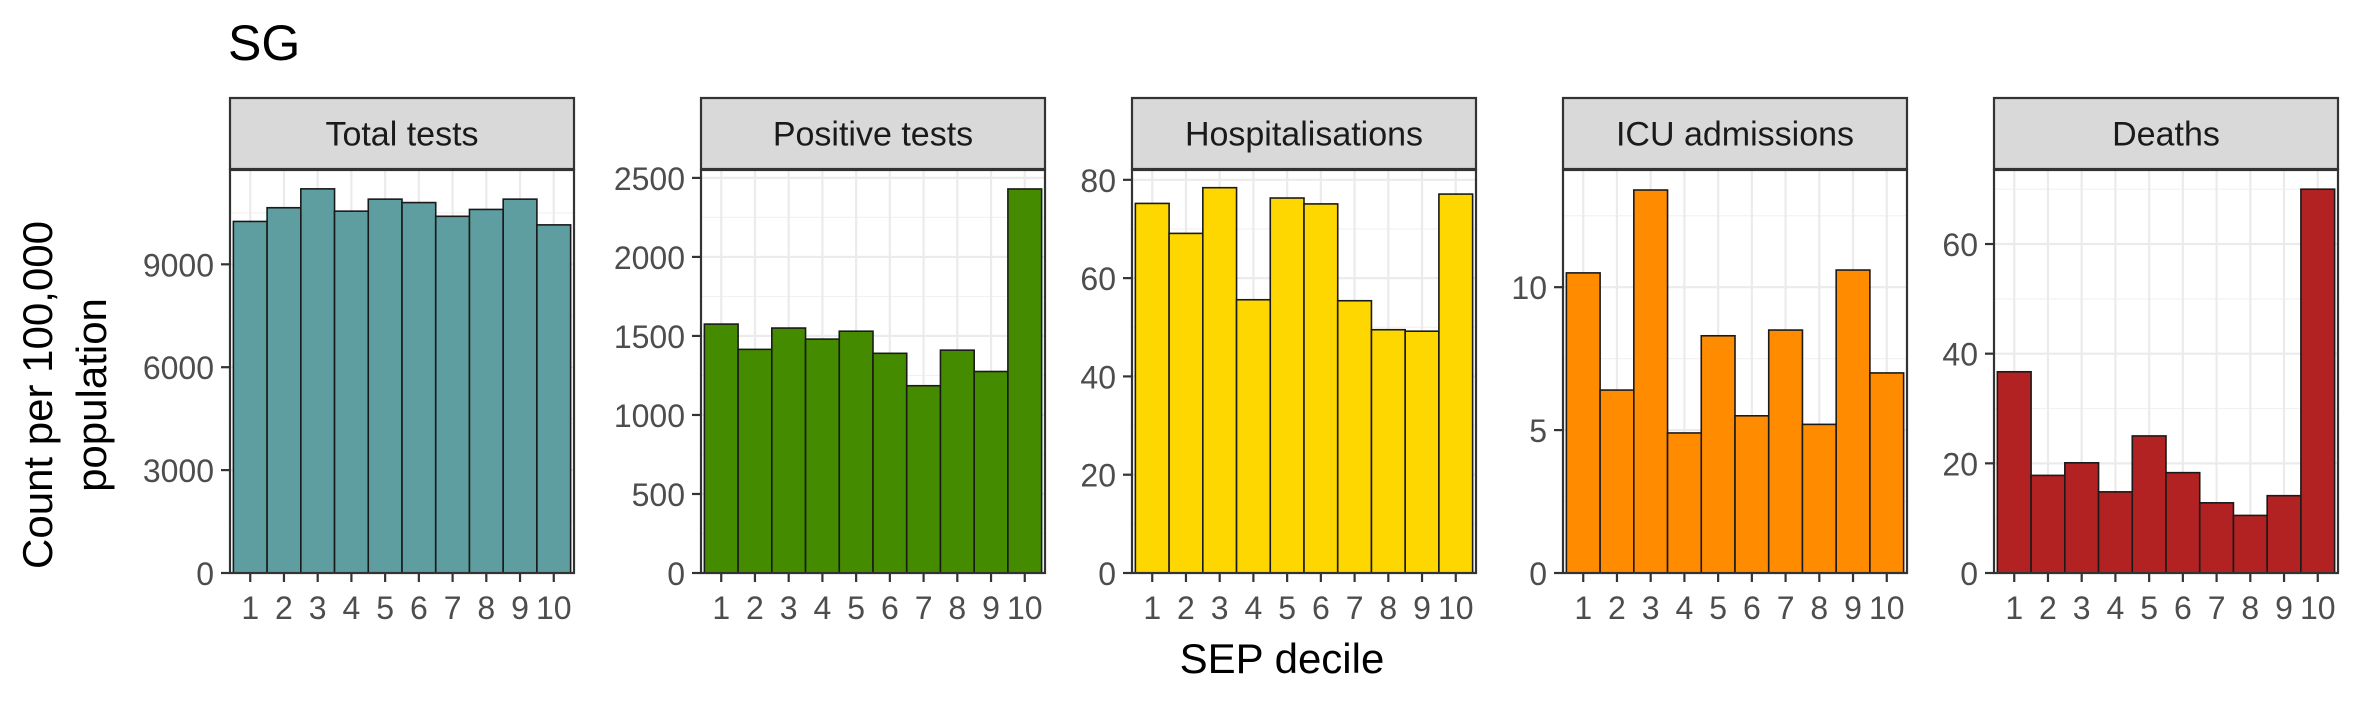  I want to click on strip-title: Deaths, so click(2166, 135).